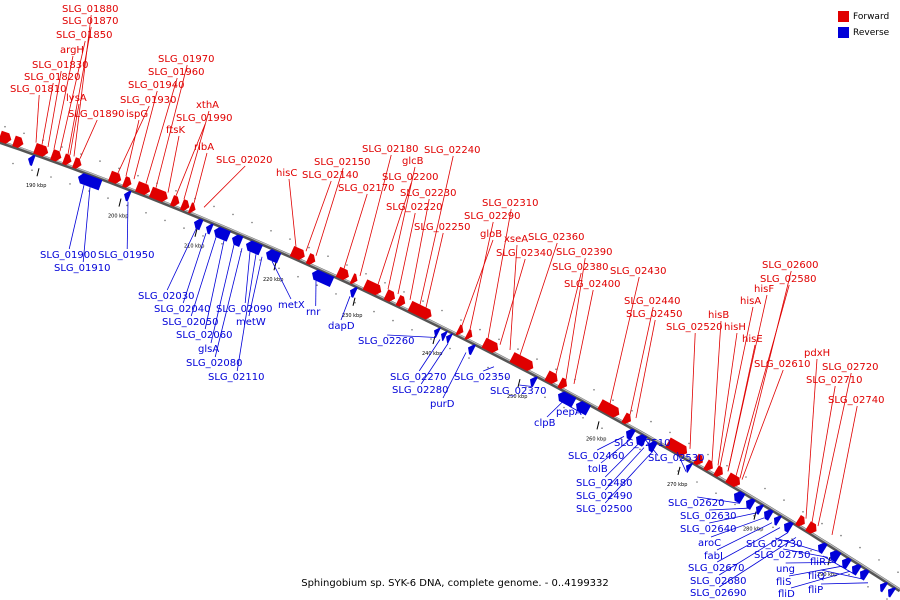  I want to click on gene-label: SLG_02430, so click(638, 271).